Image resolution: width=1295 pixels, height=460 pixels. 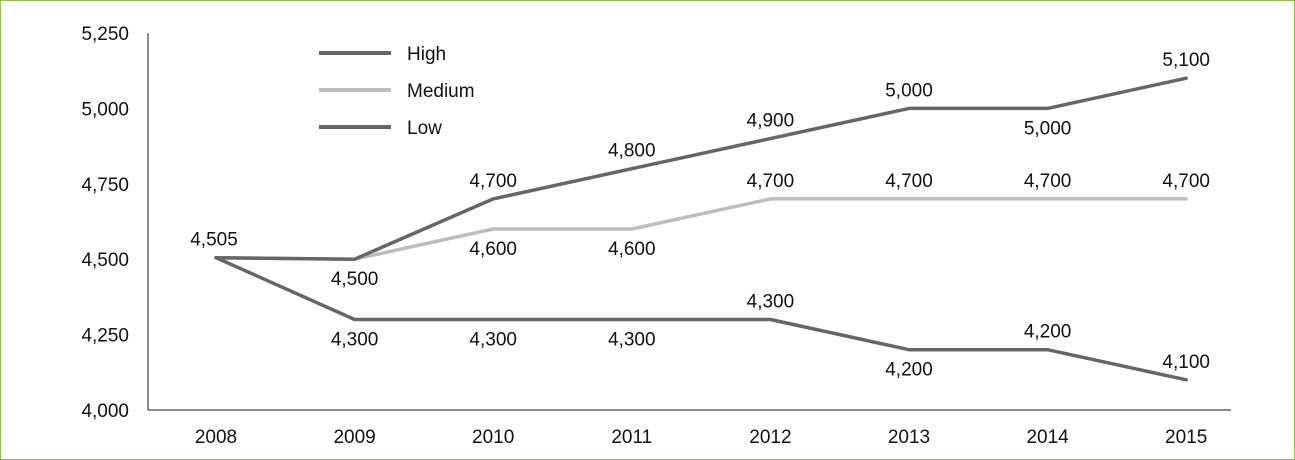 What do you see at coordinates (424, 128) in the screenshot?
I see `legend-label-low: Low` at bounding box center [424, 128].